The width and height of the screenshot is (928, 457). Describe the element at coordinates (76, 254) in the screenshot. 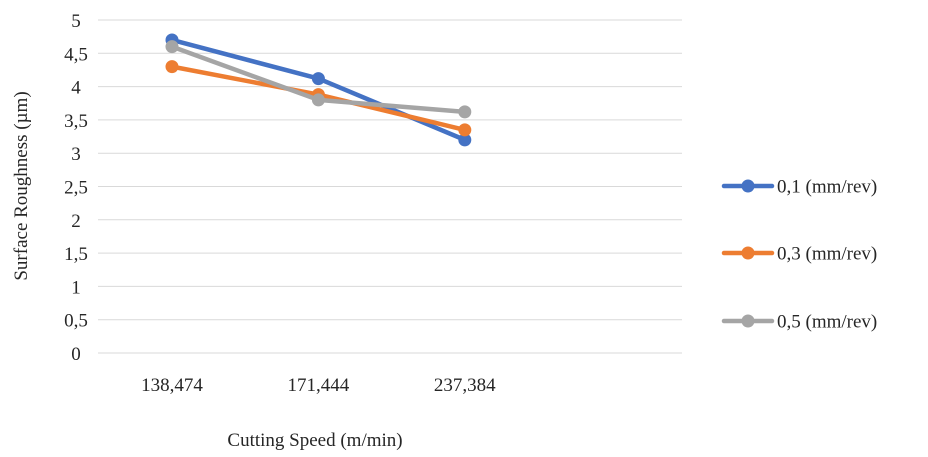

I see `y-tick-label: 1,5` at that location.